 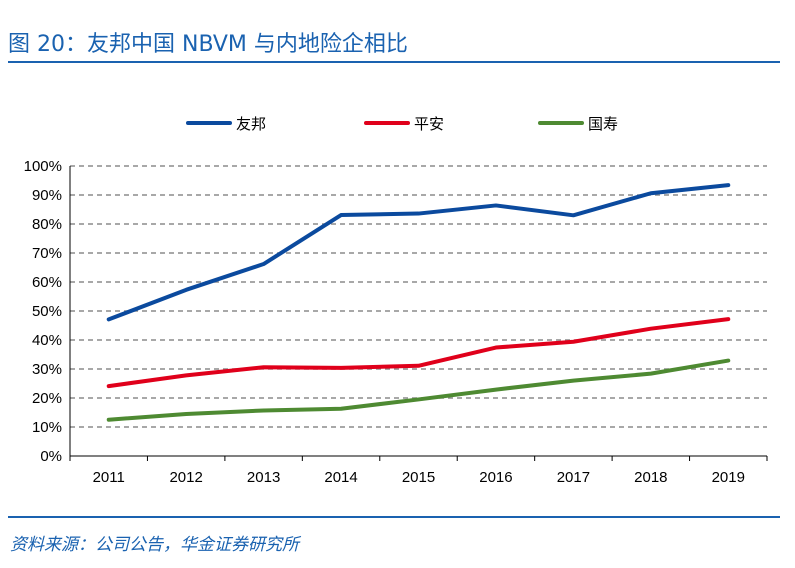 I want to click on x-tick-label: 2014, so click(x=340, y=477).